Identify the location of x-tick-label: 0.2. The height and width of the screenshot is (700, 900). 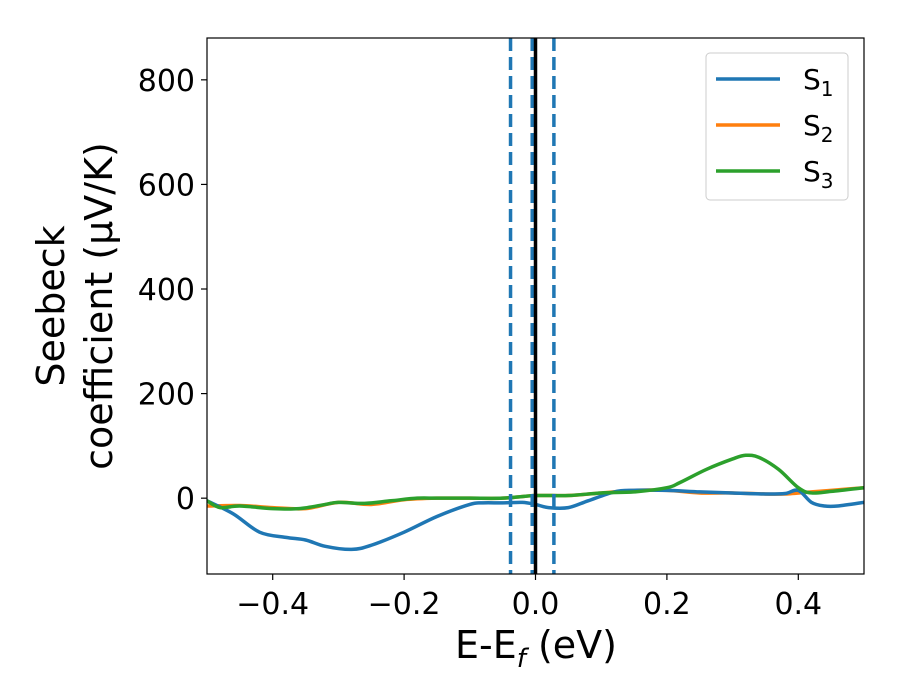
(667, 604).